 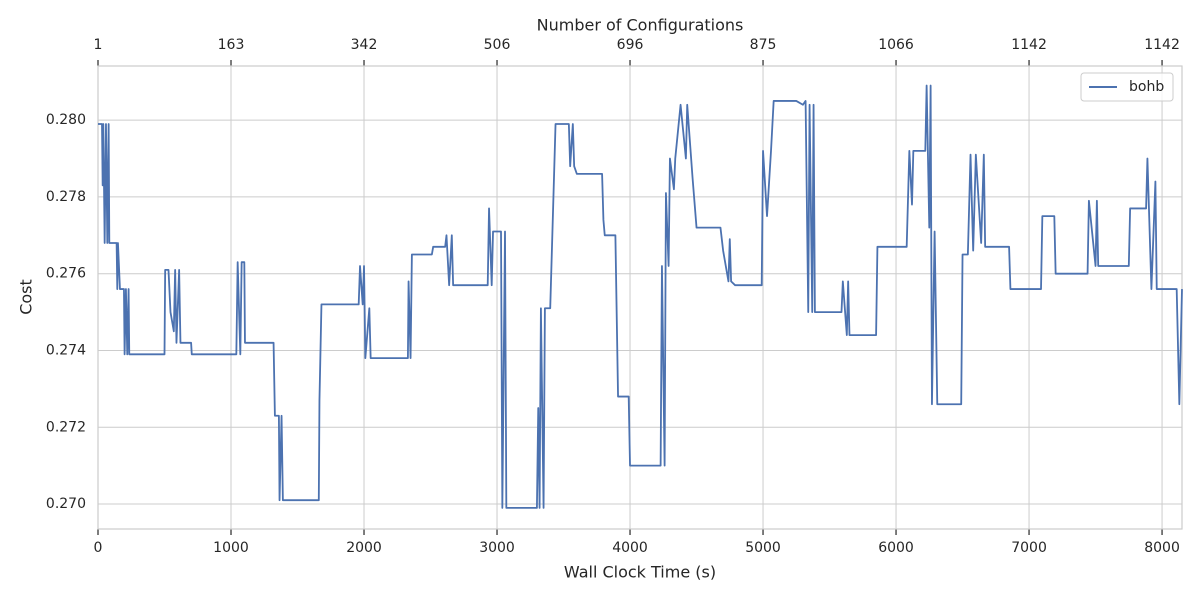 I want to click on x2-tick-label: 696, so click(x=630, y=45).